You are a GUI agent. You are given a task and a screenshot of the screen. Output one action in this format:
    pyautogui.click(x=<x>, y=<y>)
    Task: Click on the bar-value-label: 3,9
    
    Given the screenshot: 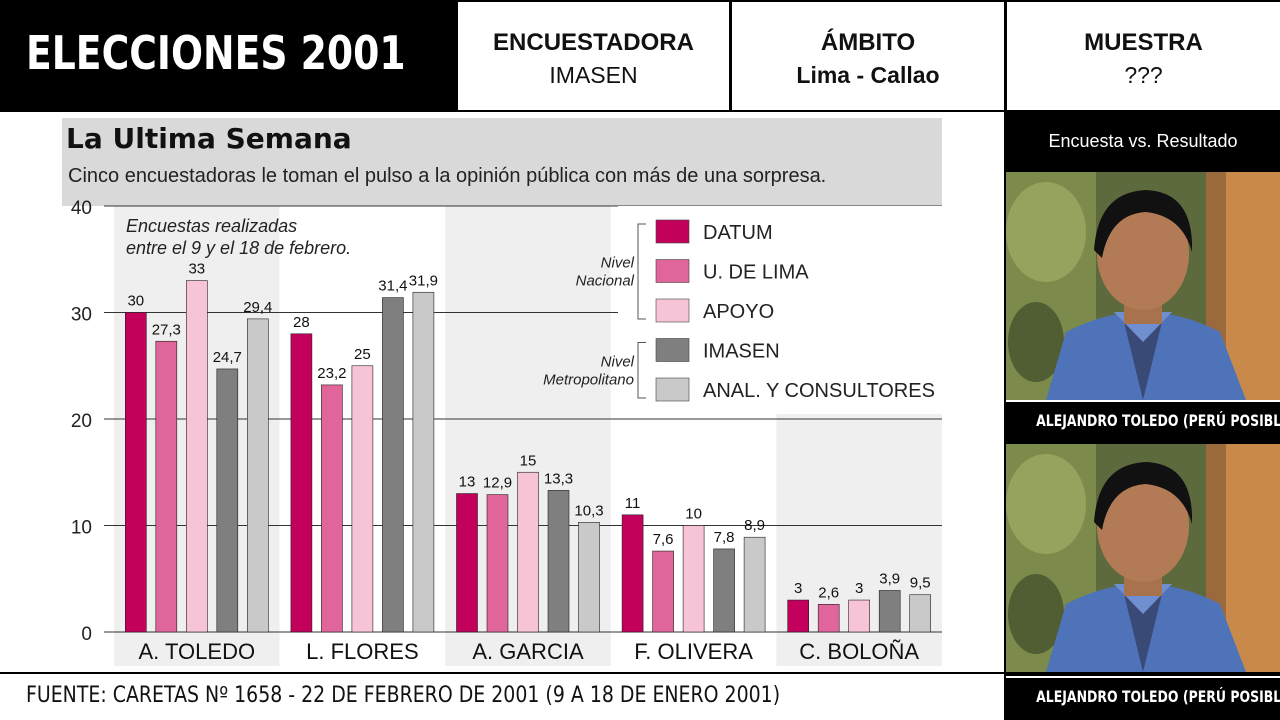 What is the action you would take?
    pyautogui.click(x=889, y=578)
    